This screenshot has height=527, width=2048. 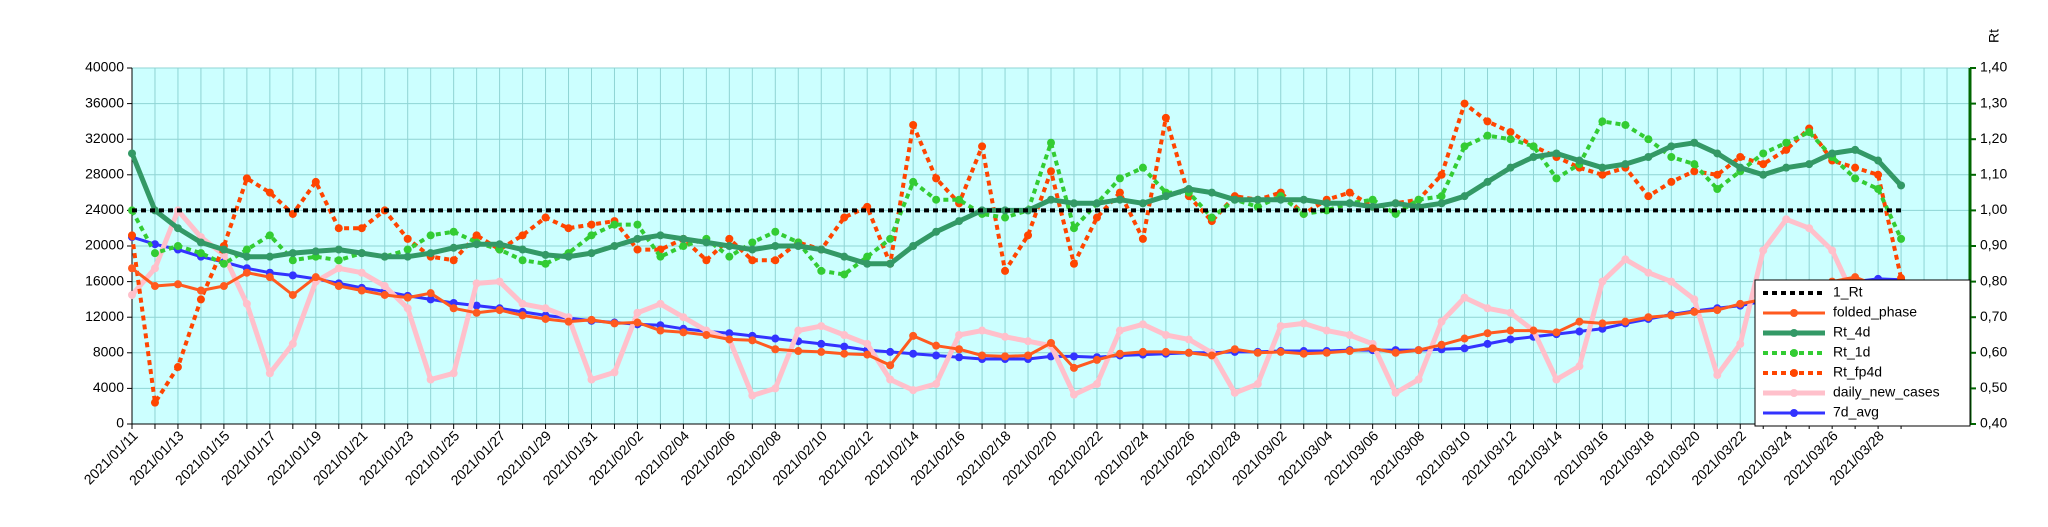 What do you see at coordinates (104, 174) in the screenshot?
I see `y-tick-label: 28000` at bounding box center [104, 174].